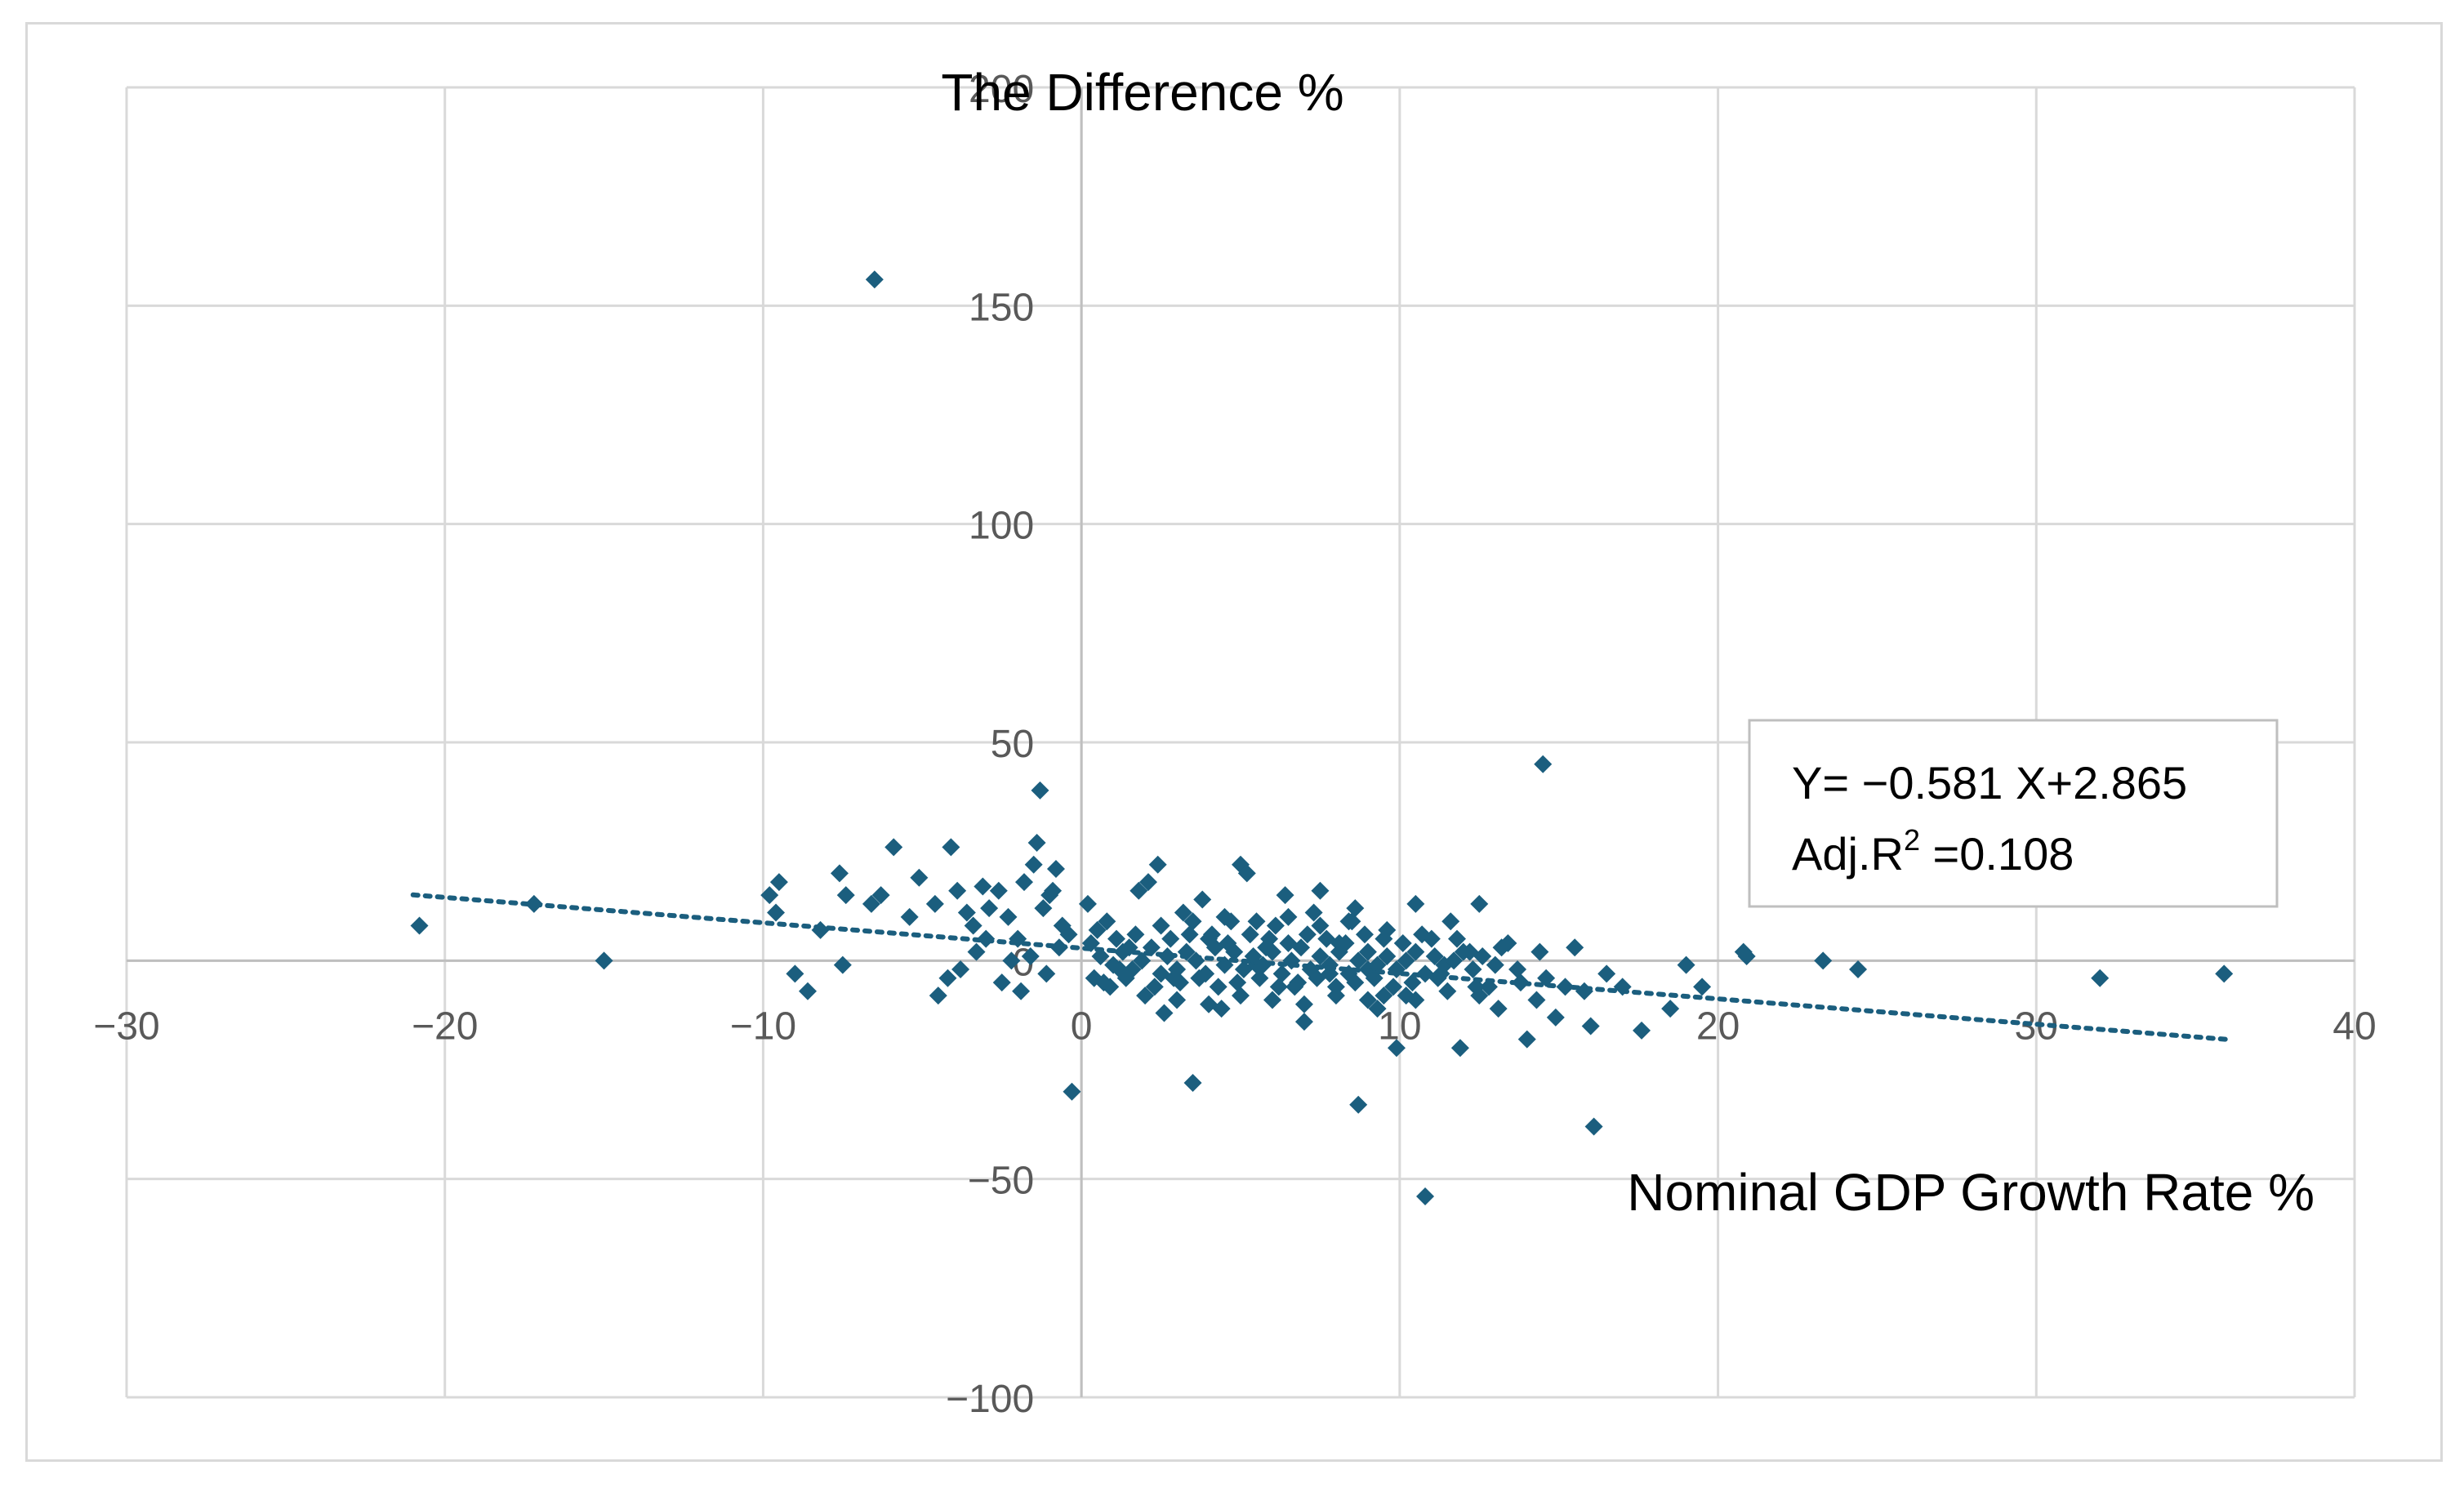  What do you see at coordinates (1001, 307) in the screenshot?
I see `y-tick-label: 150` at bounding box center [1001, 307].